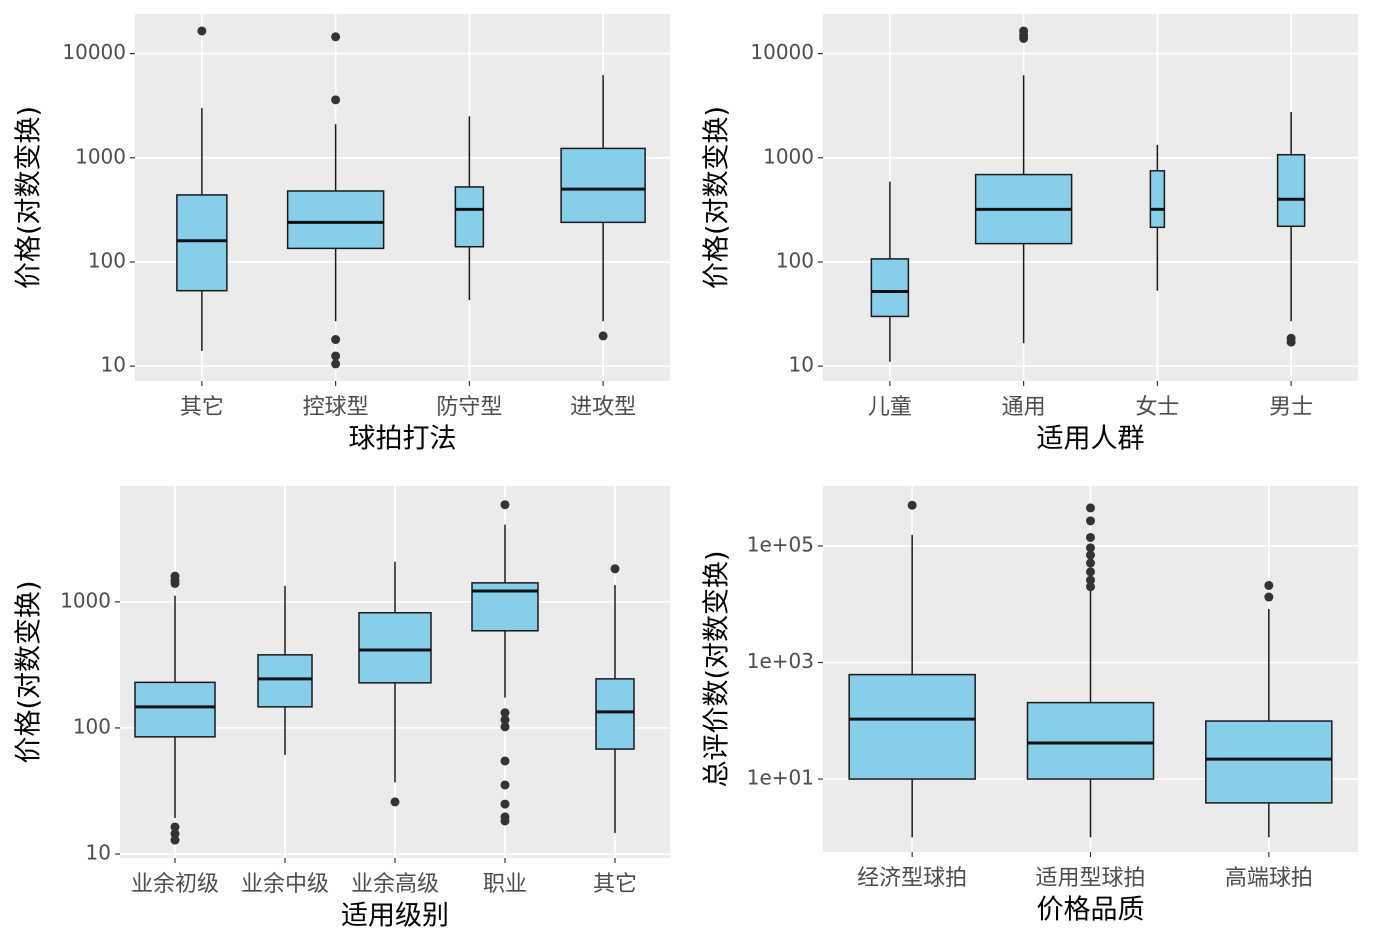 The image size is (1376, 950). What do you see at coordinates (717, 668) in the screenshot?
I see `y-axis-title: 总评价数(对数变换)` at bounding box center [717, 668].